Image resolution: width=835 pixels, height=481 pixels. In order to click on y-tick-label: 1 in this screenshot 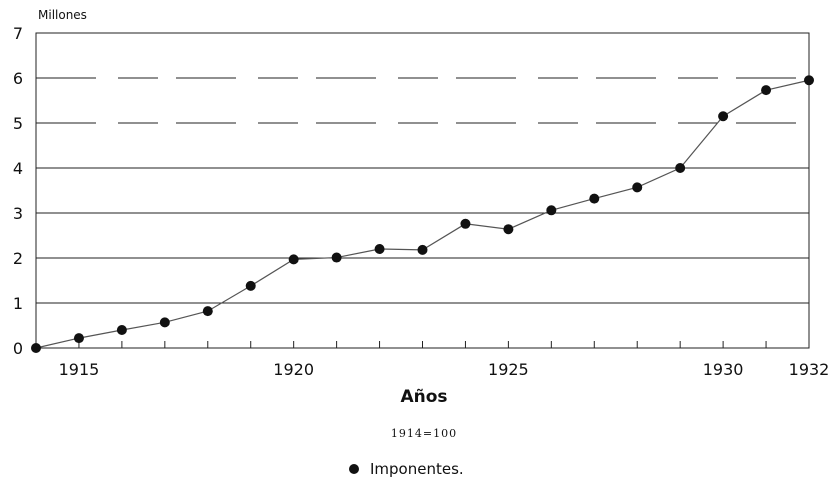, I will do `click(18, 303)`.